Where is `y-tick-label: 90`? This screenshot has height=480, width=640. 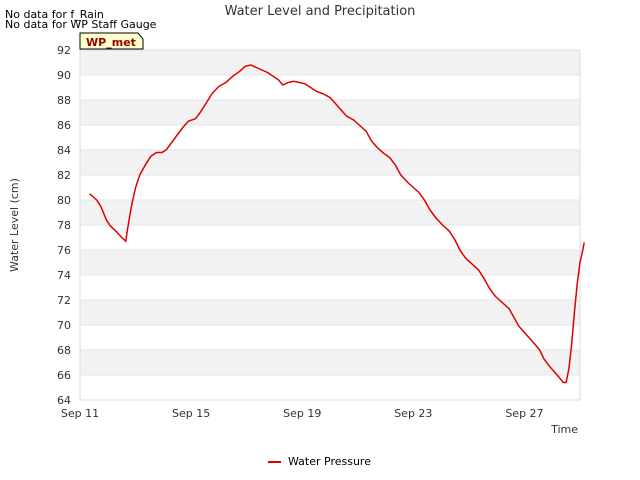 y-tick-label: 90 is located at coordinates (64, 75).